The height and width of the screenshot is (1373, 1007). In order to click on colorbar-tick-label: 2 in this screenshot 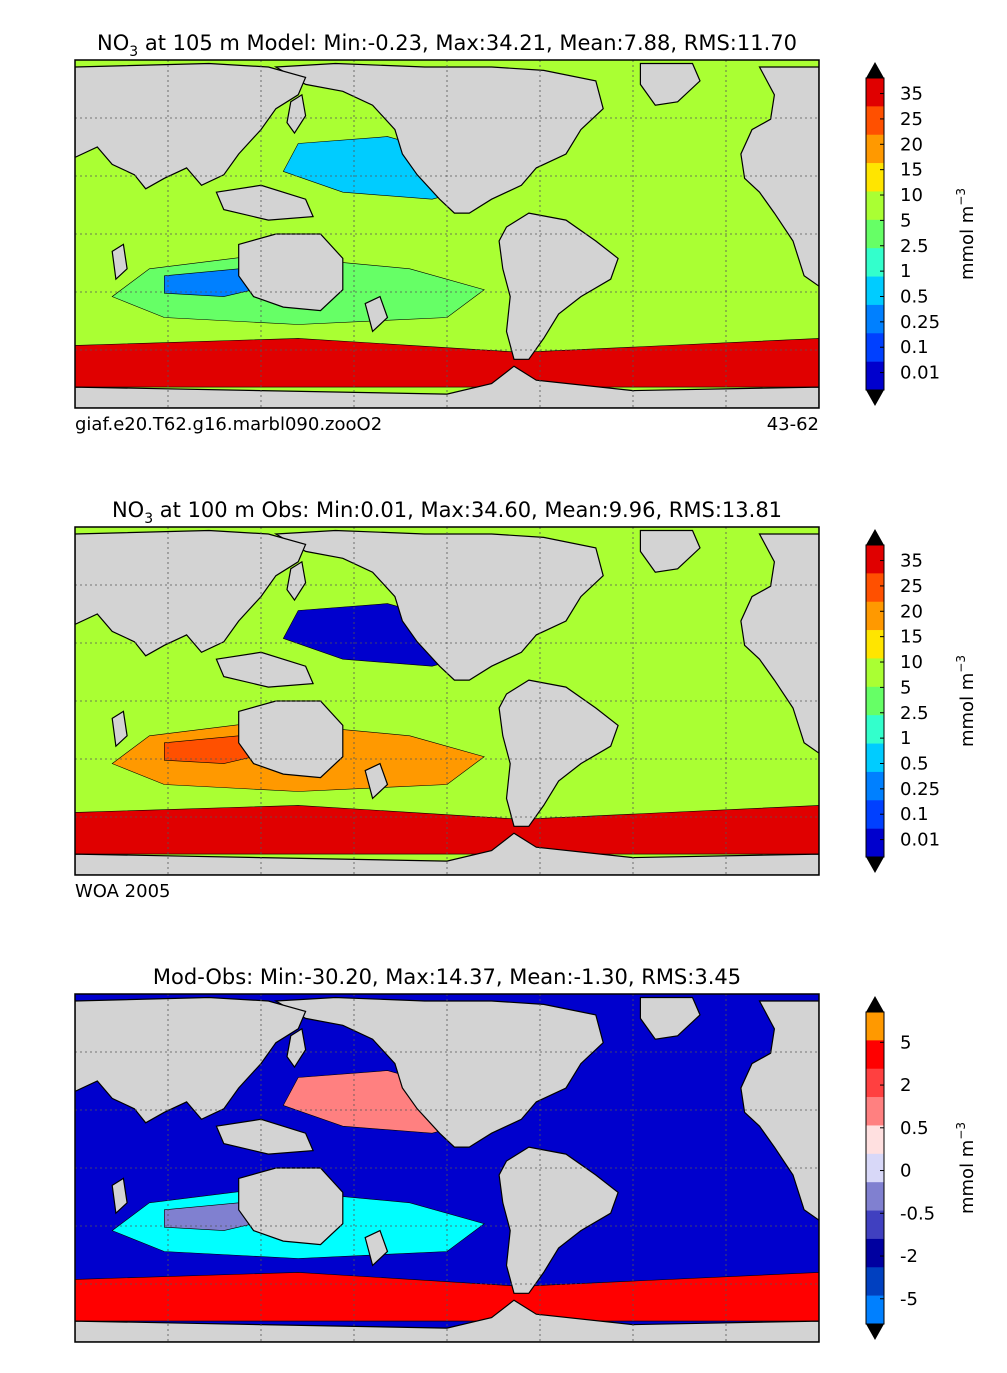, I will do `click(905, 1085)`.